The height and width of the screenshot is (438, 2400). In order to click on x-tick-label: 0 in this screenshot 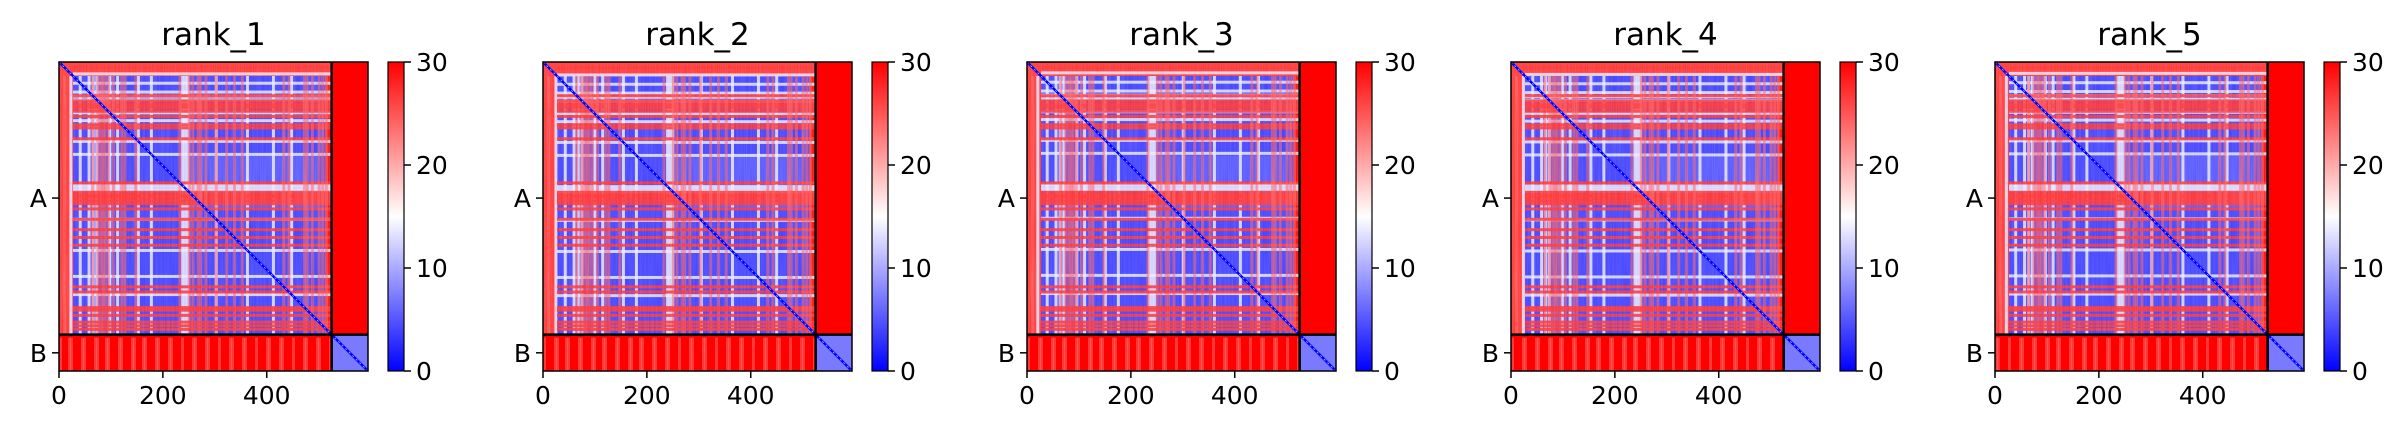, I will do `click(1027, 395)`.